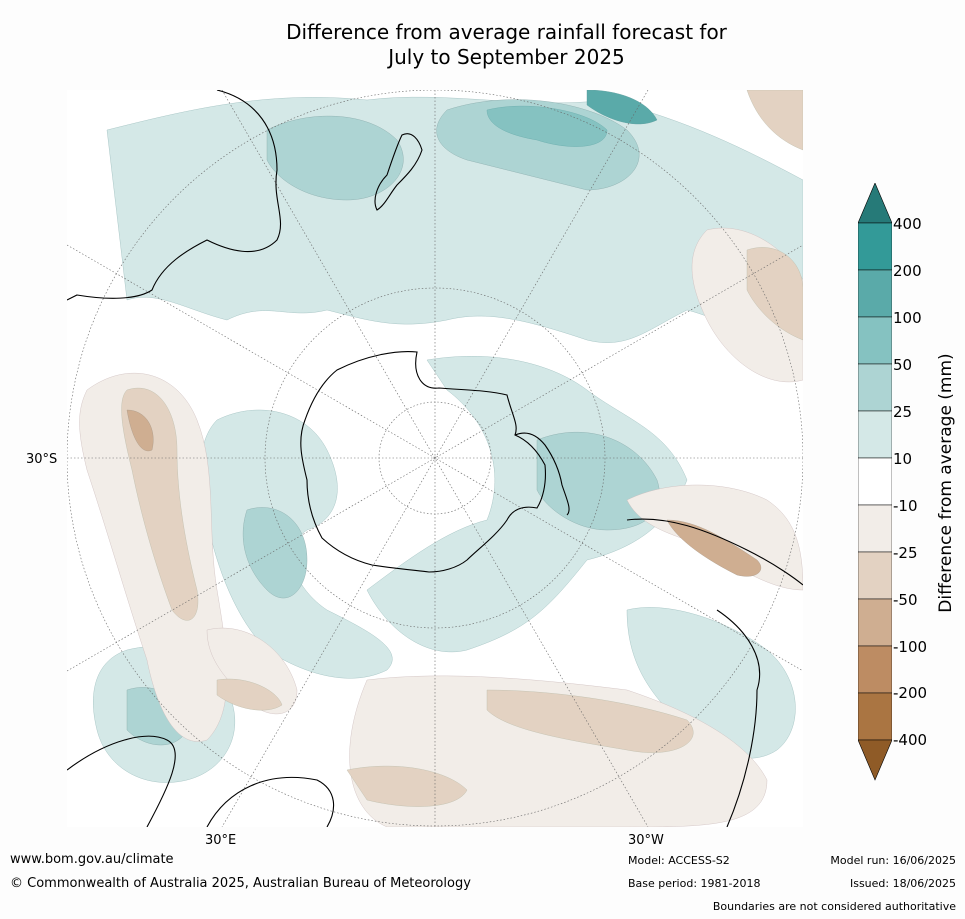 Image resolution: width=965 pixels, height=919 pixels. Describe the element at coordinates (249, 694) in the screenshot. I see `anomaly-minus25-minus50-southwest` at that location.